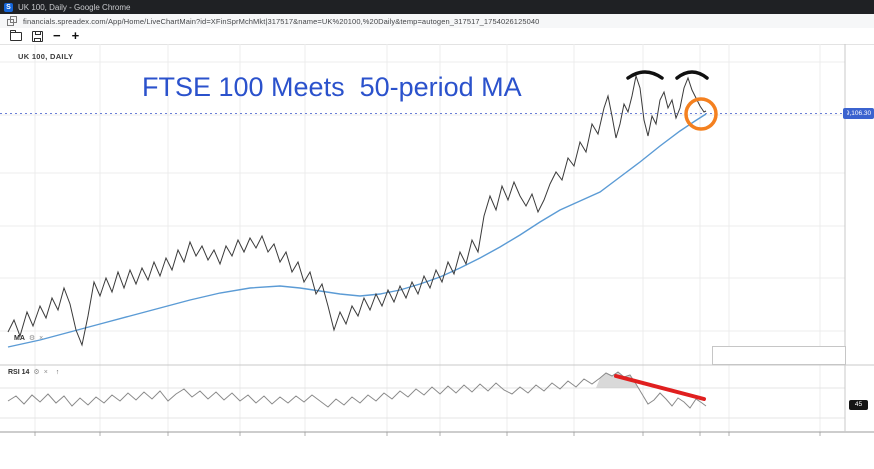 The width and height of the screenshot is (874, 469). What do you see at coordinates (437, 36) in the screenshot?
I see `chart-menubar: − +` at bounding box center [437, 36].